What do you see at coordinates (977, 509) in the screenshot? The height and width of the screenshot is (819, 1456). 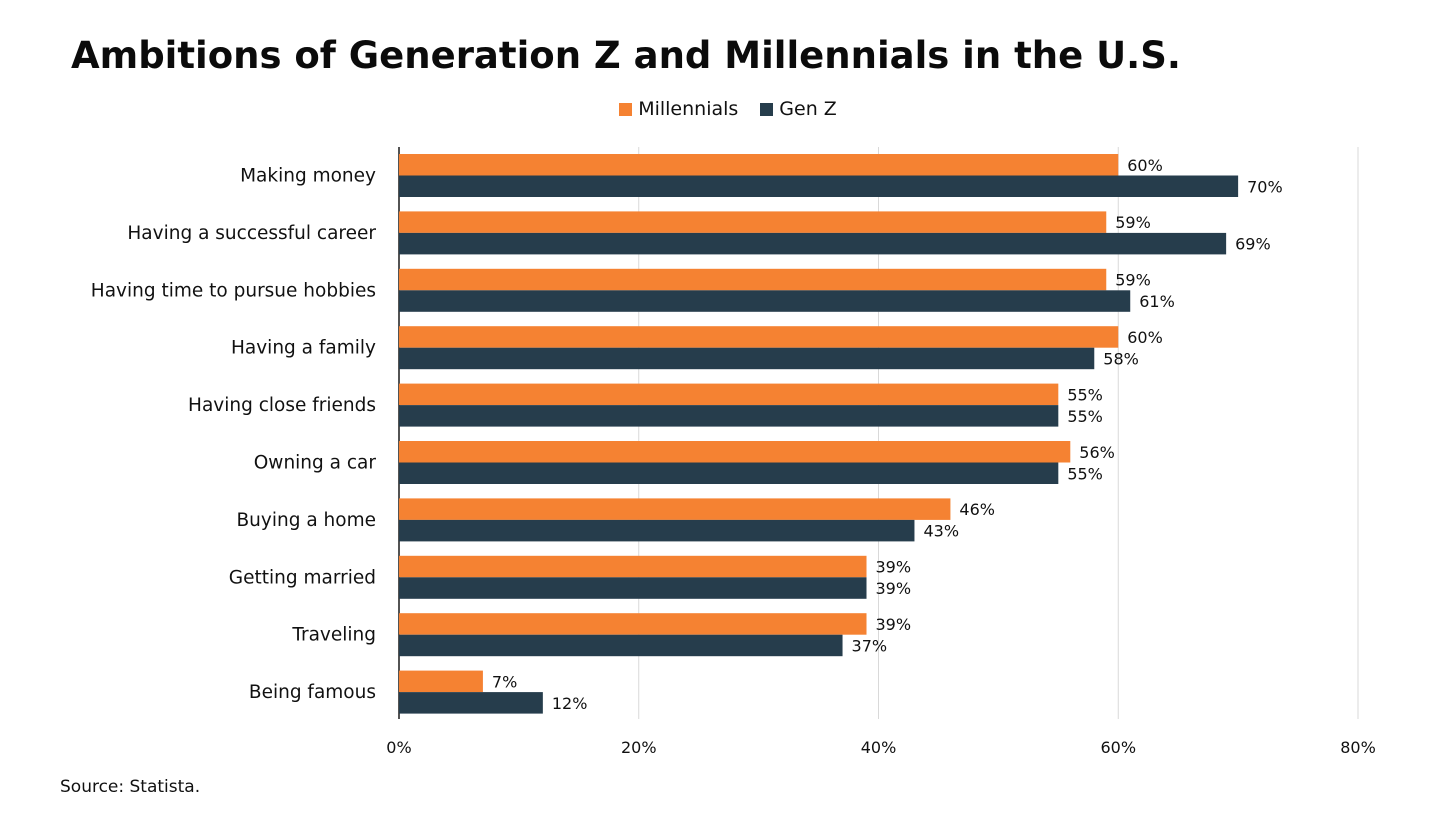 I see `data-label: 46%` at bounding box center [977, 509].